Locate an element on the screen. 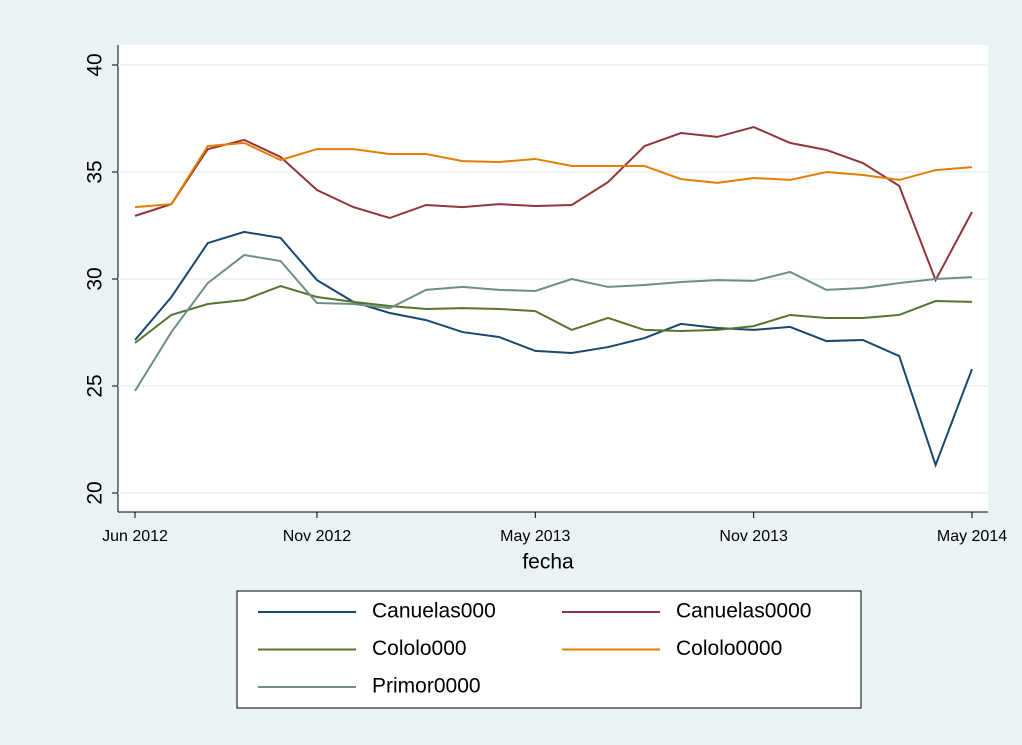 The height and width of the screenshot is (745, 1022). x-axis-title: fecha is located at coordinates (548, 562).